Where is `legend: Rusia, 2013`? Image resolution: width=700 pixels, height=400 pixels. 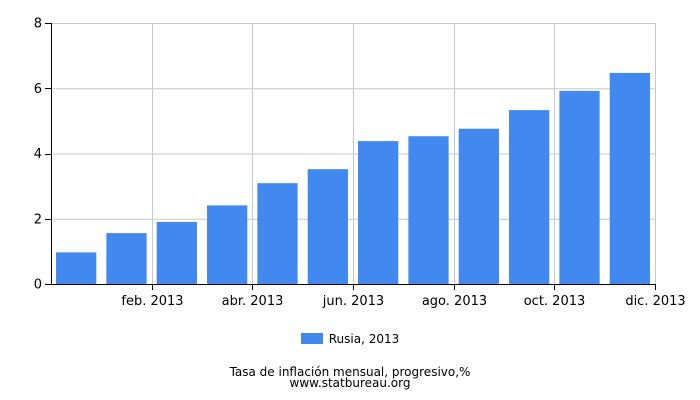
legend: Rusia, 2013 is located at coordinates (350, 339).